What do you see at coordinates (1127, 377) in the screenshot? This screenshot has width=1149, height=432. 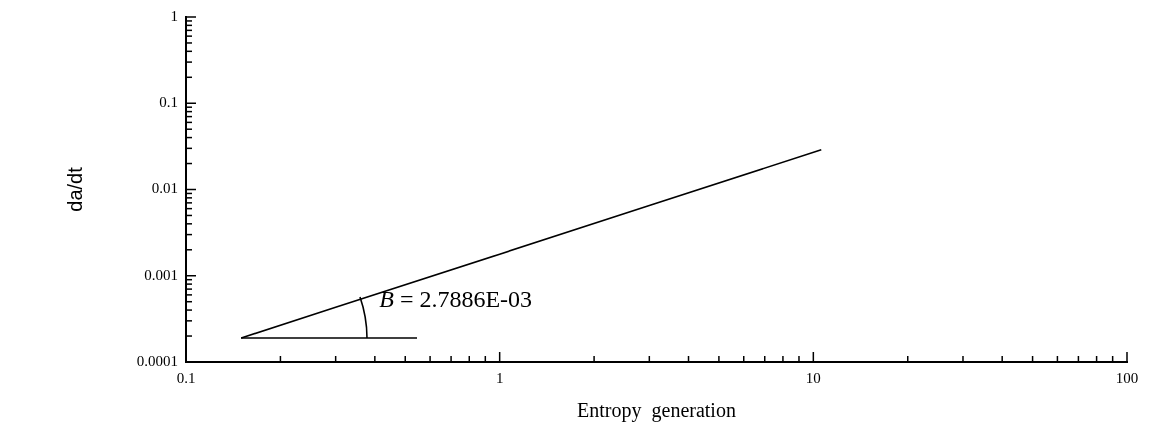 I see `x-tick-label: 100` at bounding box center [1127, 377].